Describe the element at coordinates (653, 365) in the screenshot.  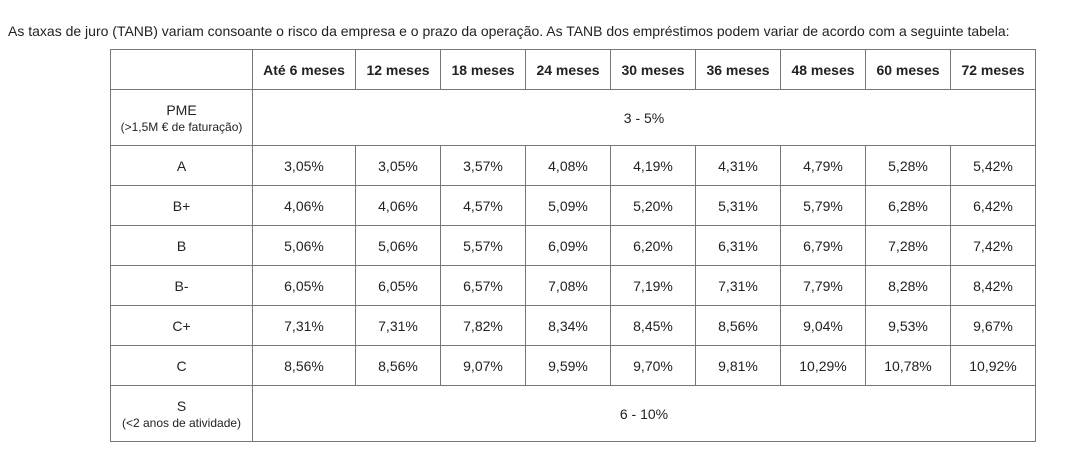
I see `rate-cell: 9,70%` at that location.